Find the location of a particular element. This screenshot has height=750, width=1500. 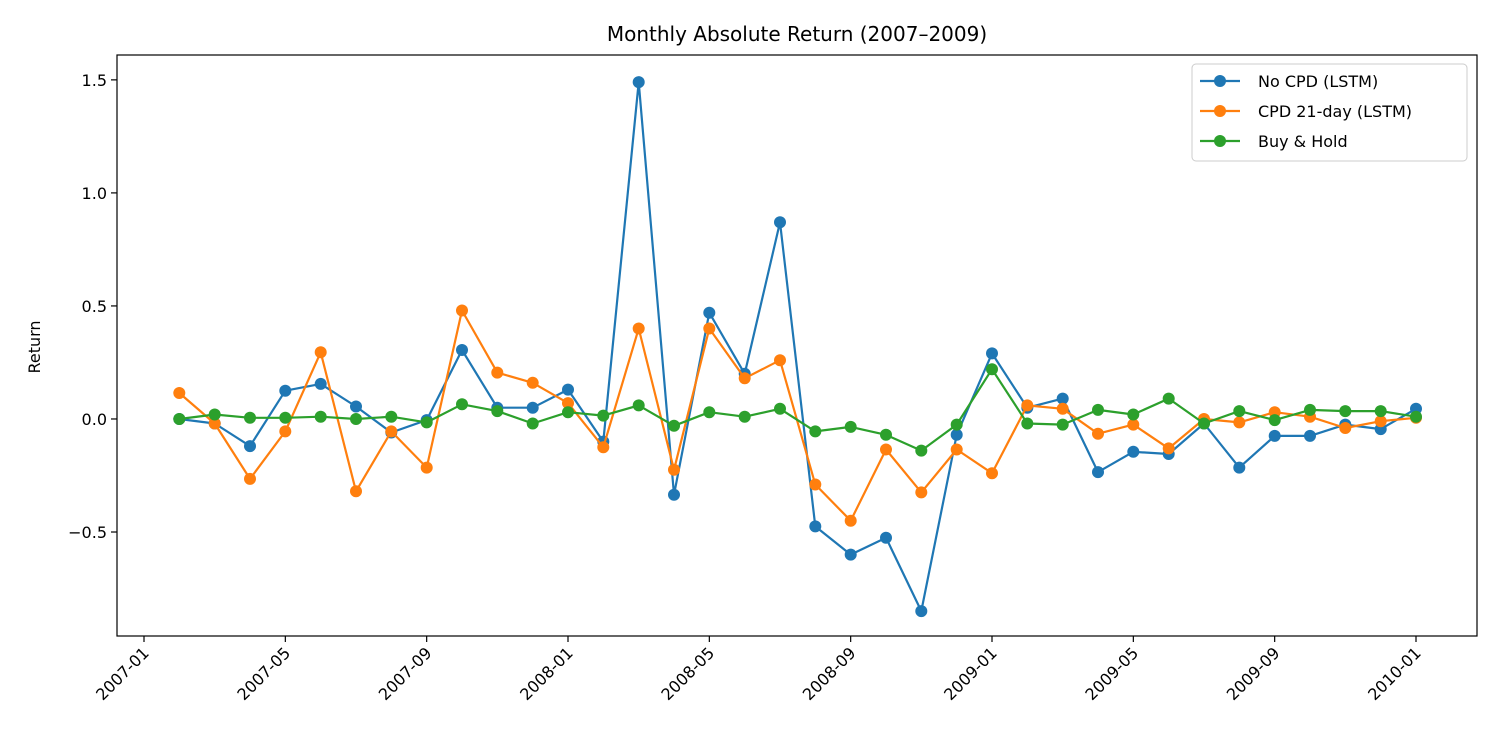

legend-label: CPD 21-day (LSTM) is located at coordinates (1335, 111).